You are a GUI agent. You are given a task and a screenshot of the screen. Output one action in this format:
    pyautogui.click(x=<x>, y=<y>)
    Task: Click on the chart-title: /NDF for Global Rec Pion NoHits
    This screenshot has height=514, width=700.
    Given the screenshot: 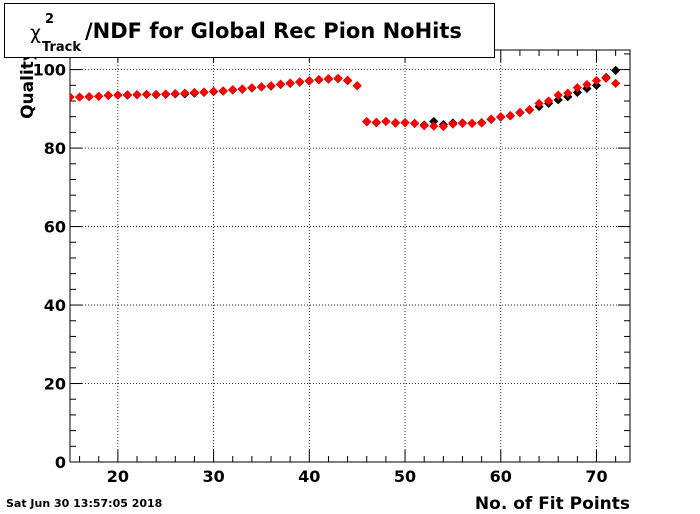 What is the action you would take?
    pyautogui.click(x=273, y=31)
    